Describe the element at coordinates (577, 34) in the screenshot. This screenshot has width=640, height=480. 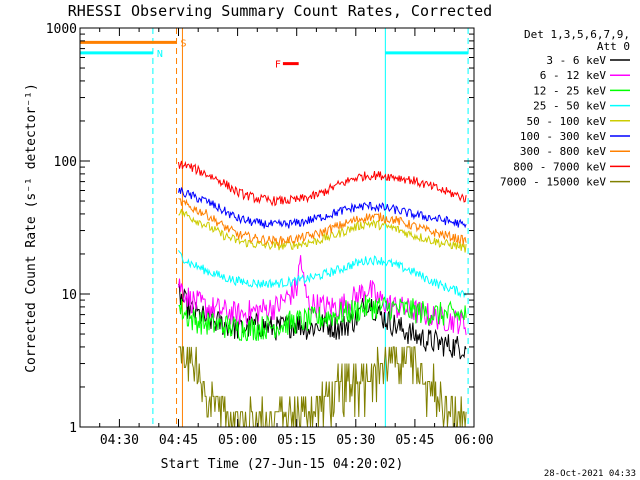
I see `legend-header-line-0: Det 1,3,5,6,7,9,` at that location.